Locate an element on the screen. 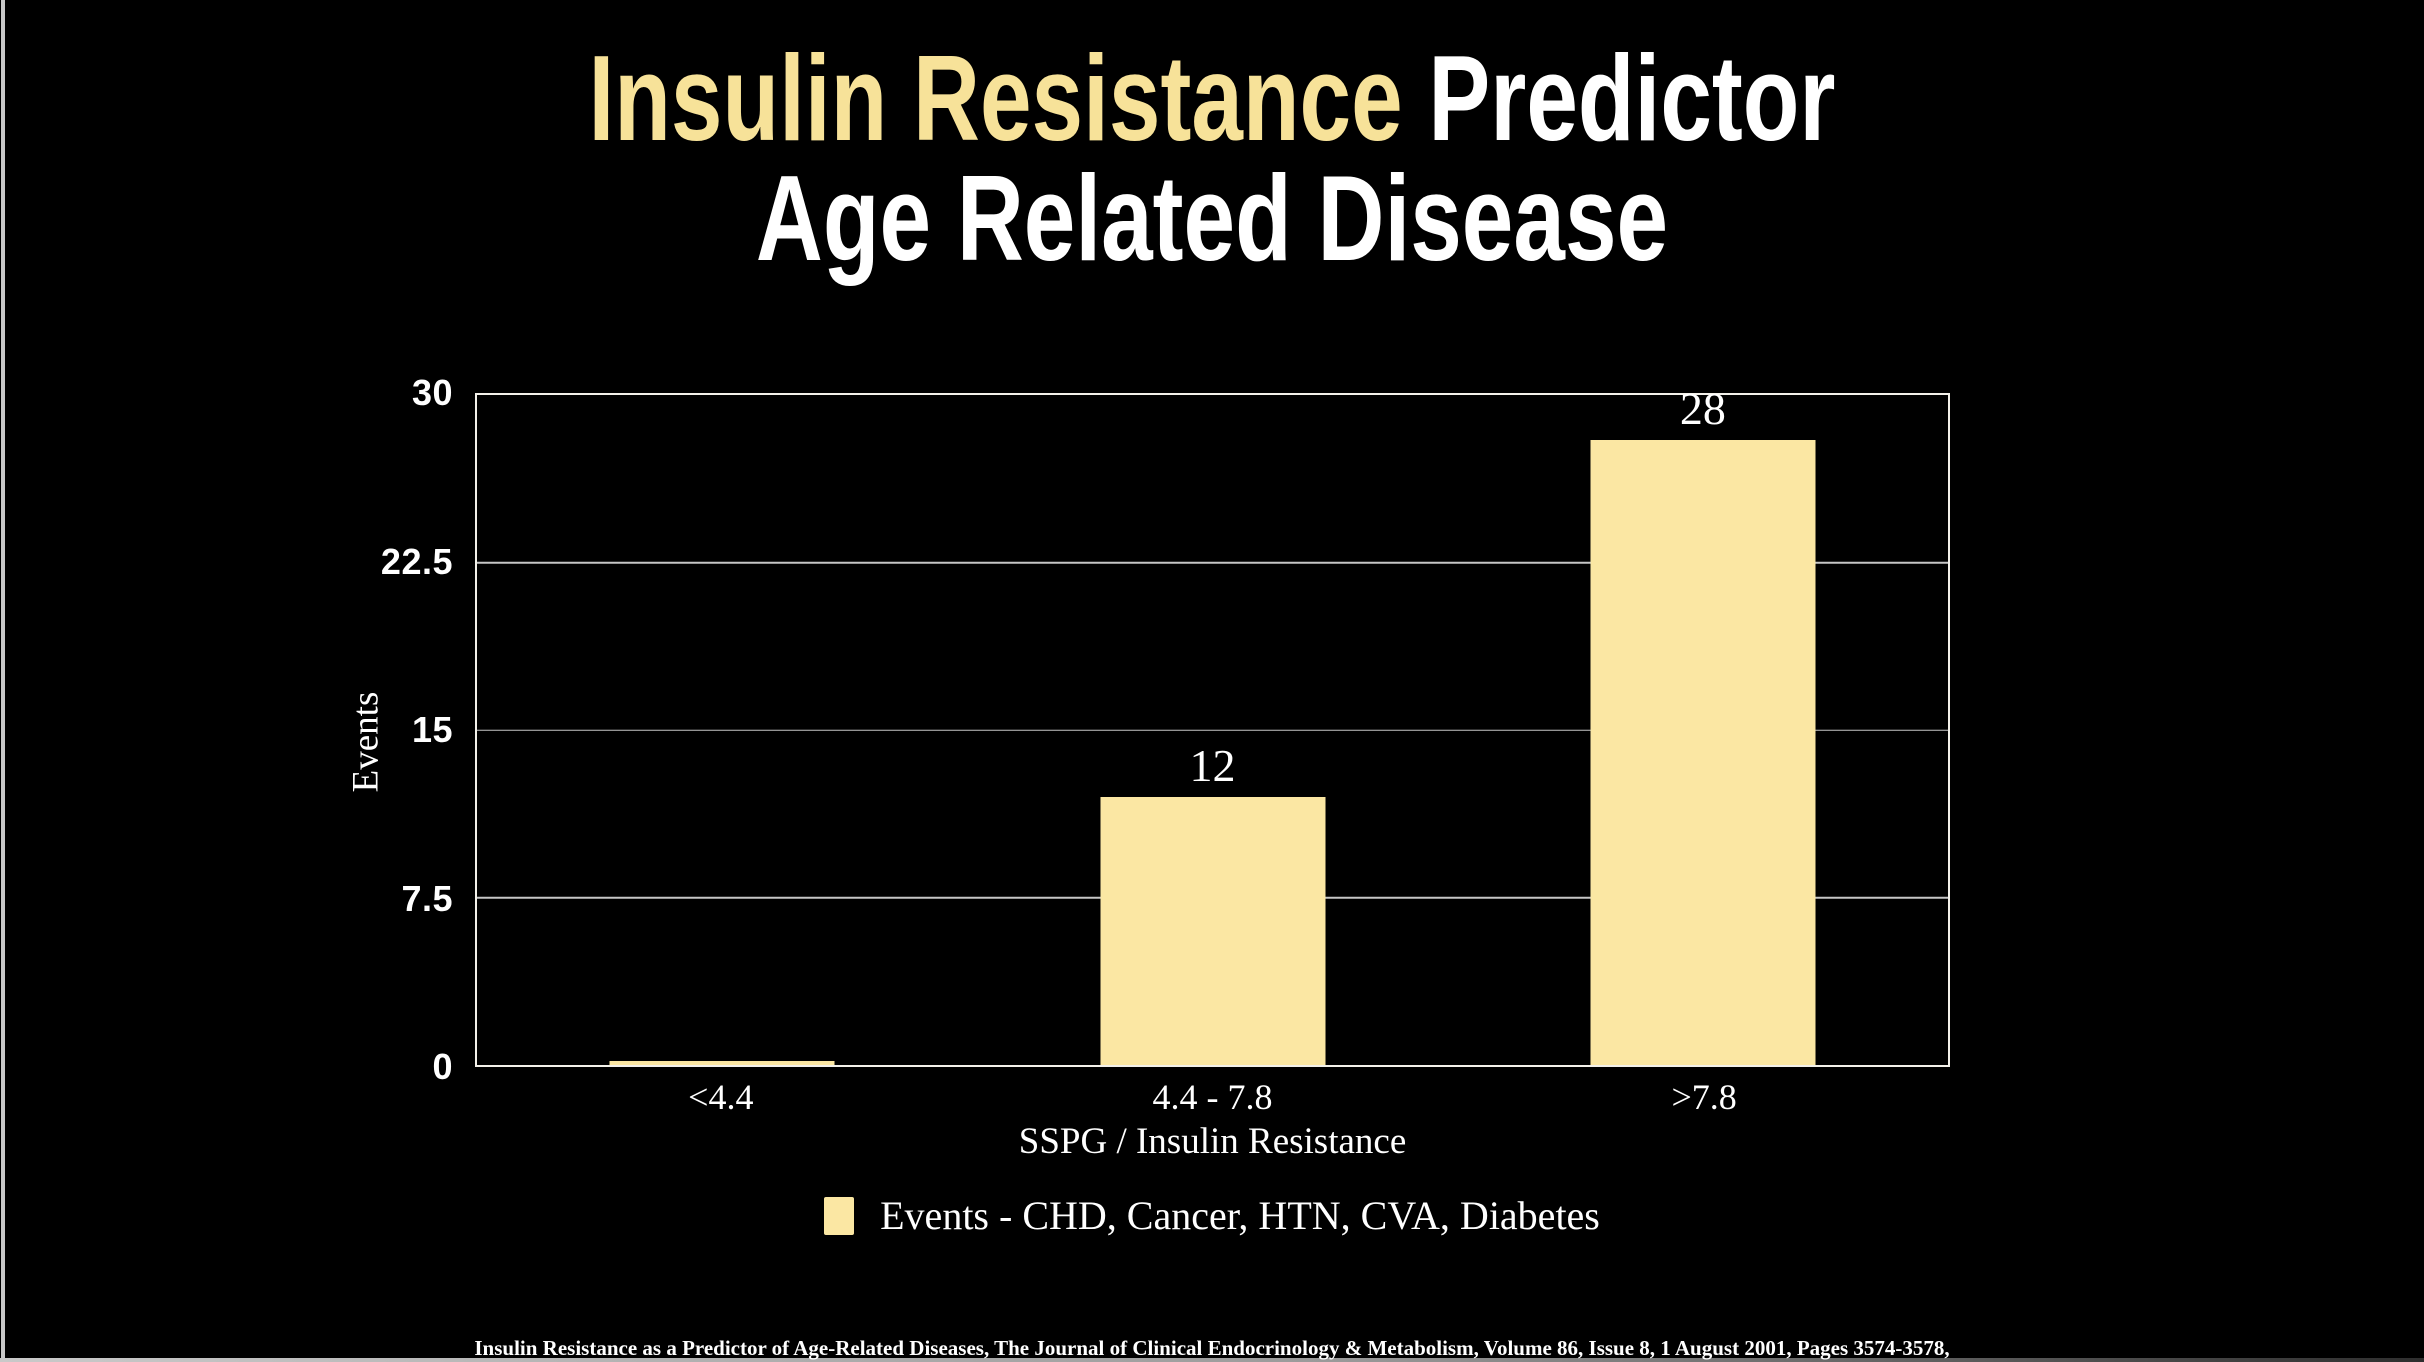  x-tick-label: 4.4 - 7.8 is located at coordinates (1212, 1097).